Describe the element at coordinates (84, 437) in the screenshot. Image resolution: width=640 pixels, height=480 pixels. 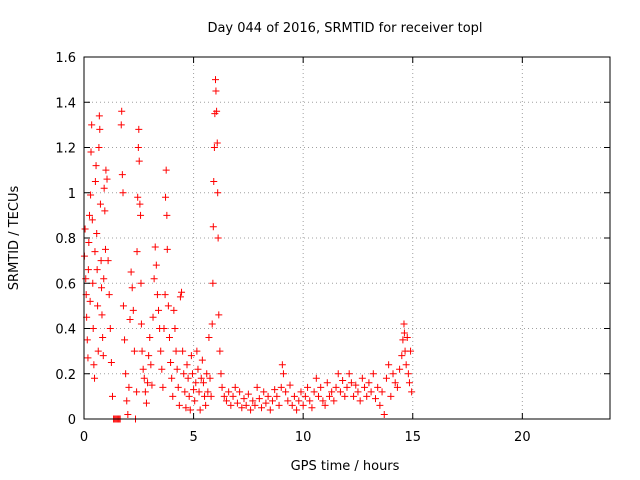
I see `x-tick-label: 0` at that location.